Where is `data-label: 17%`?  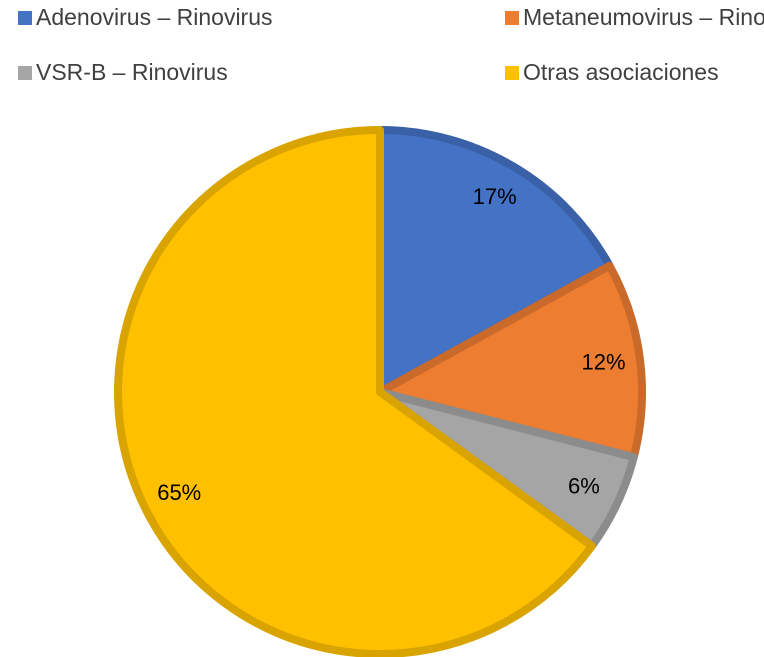
data-label: 17% is located at coordinates (495, 196).